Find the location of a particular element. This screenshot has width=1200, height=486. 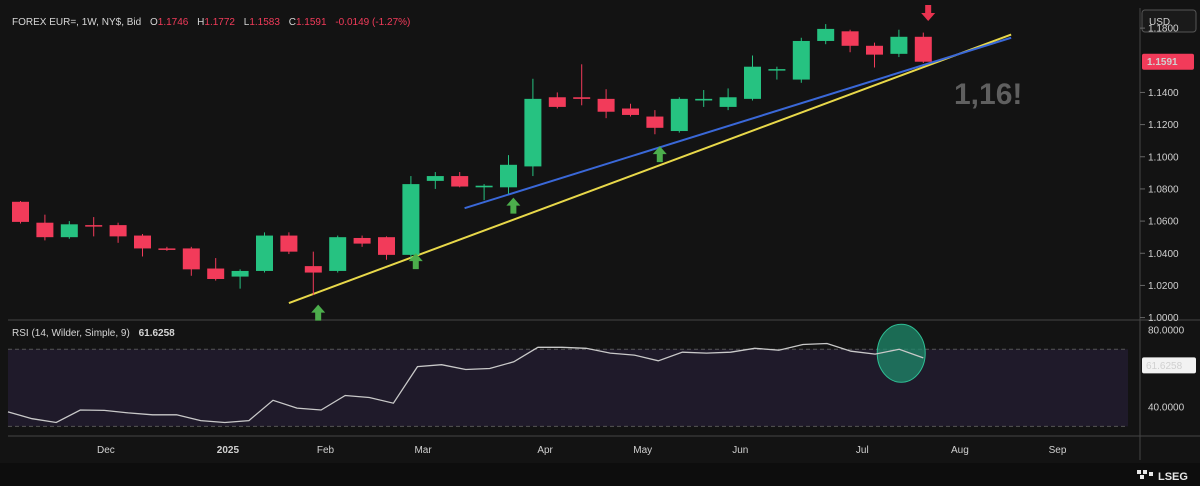

price-tick-label: 1.1200 is located at coordinates (1163, 125).